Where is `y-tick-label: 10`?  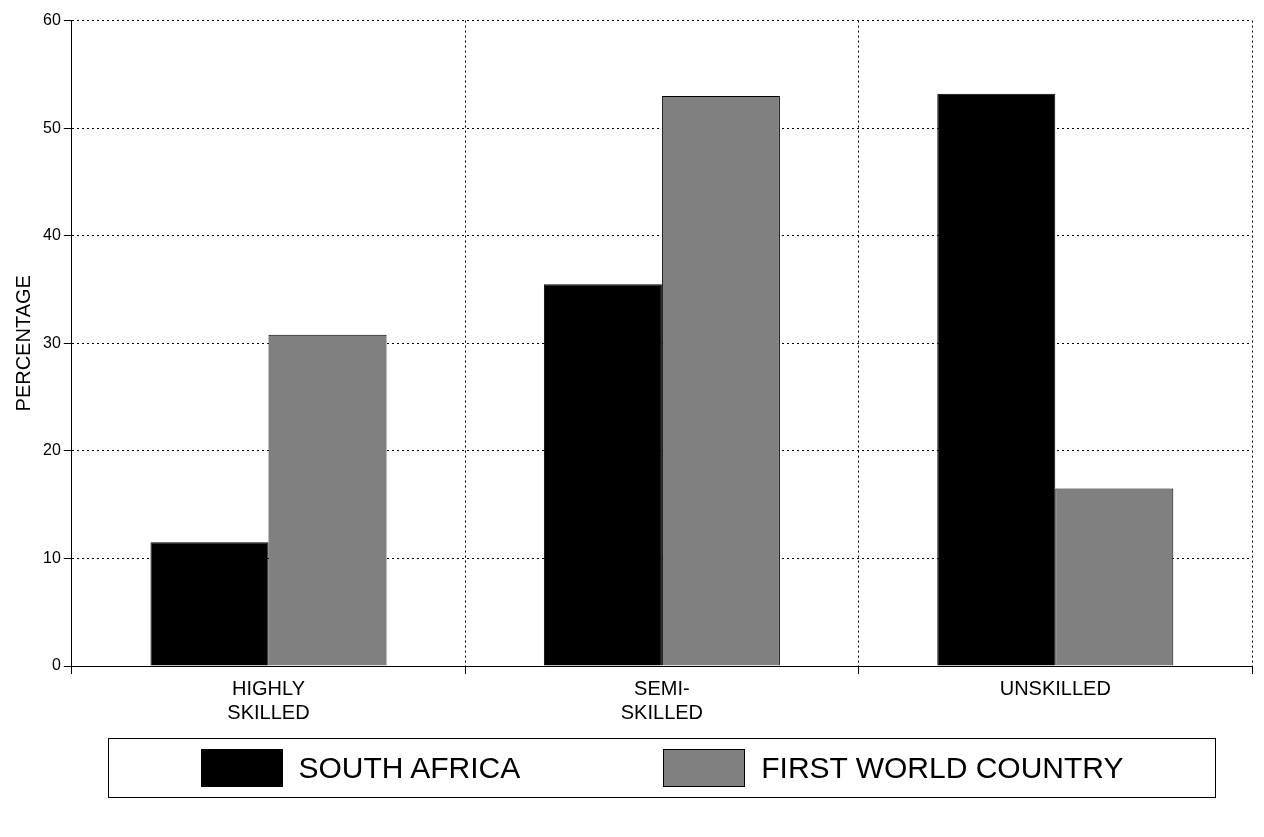 y-tick-label: 10 is located at coordinates (52, 557).